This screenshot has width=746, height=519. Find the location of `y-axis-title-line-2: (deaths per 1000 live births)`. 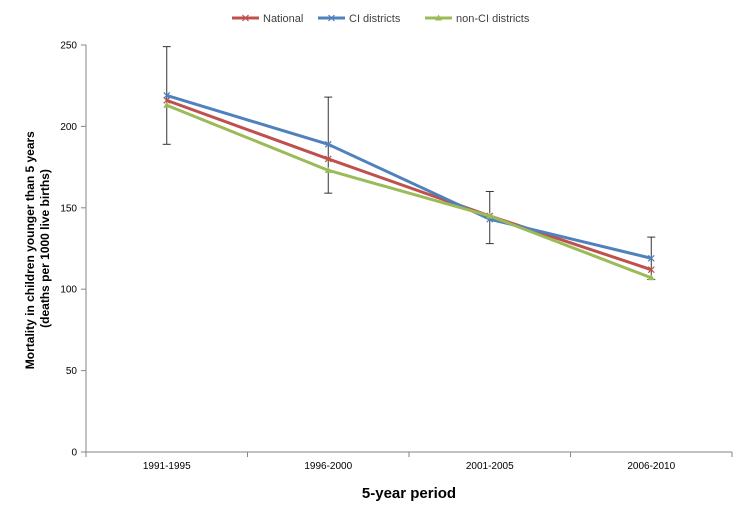

y-axis-title-line-2: (deaths per 1000 live births) is located at coordinates (45, 248).